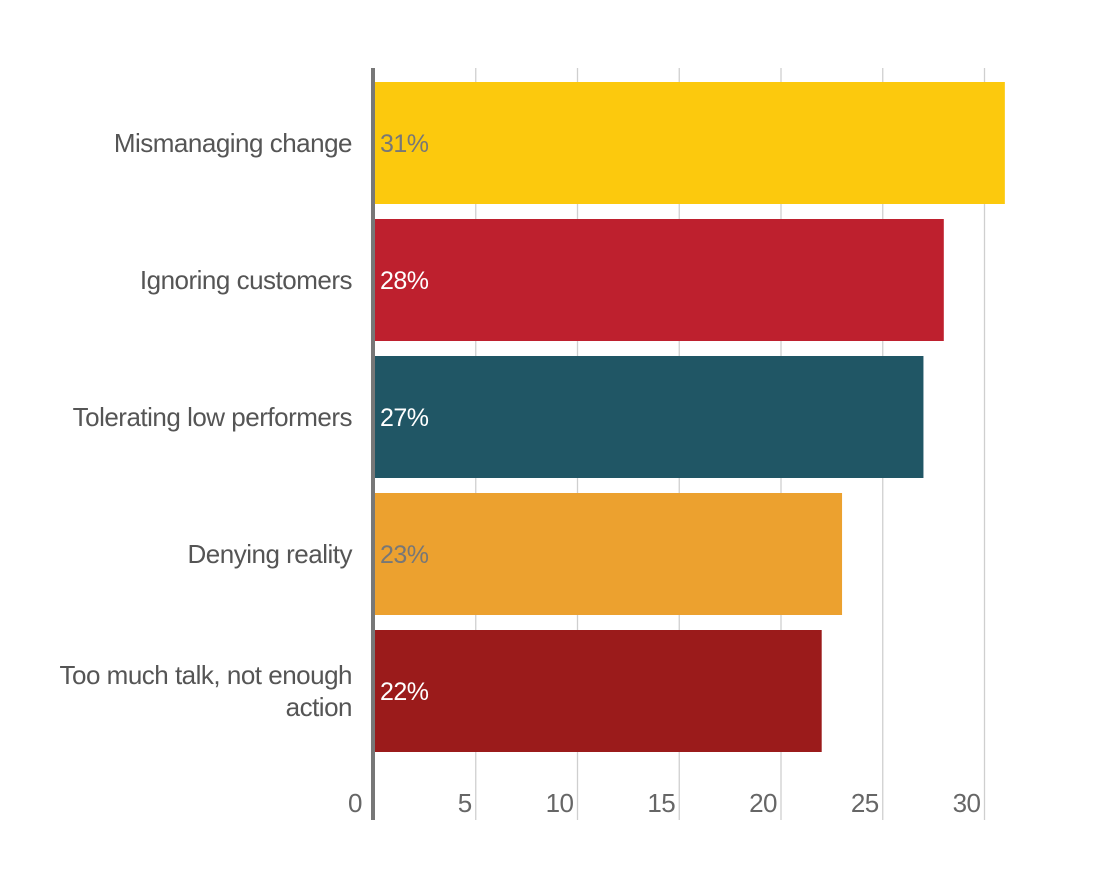 The width and height of the screenshot is (1108, 881). What do you see at coordinates (661, 803) in the screenshot?
I see `x-tick-label-15: 15` at bounding box center [661, 803].